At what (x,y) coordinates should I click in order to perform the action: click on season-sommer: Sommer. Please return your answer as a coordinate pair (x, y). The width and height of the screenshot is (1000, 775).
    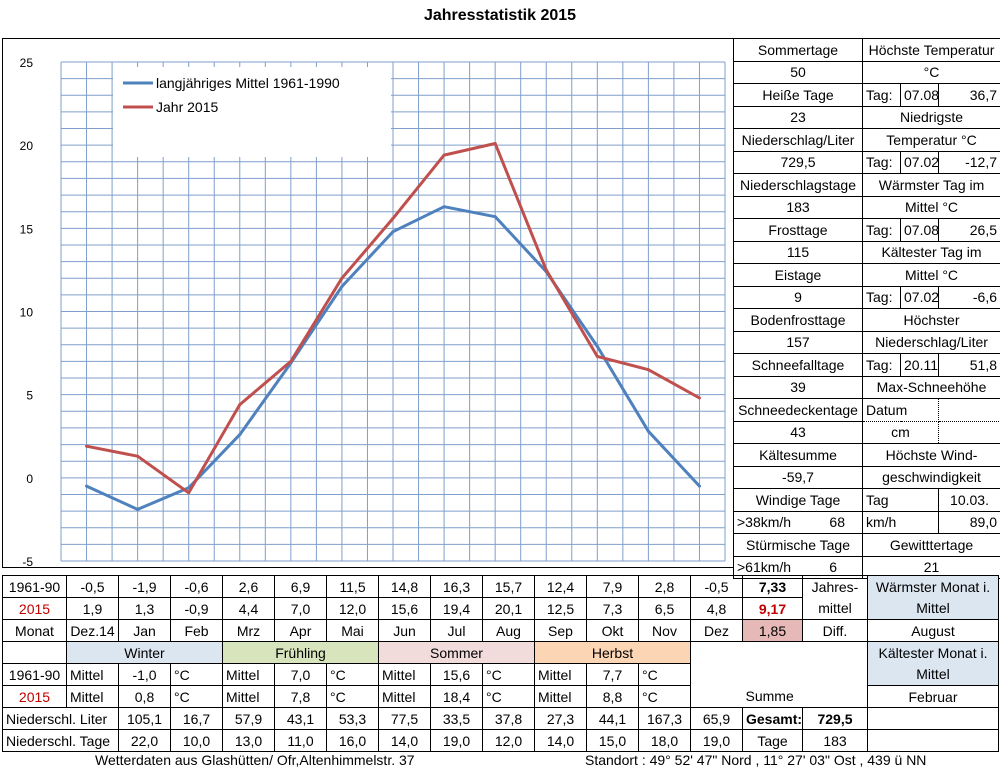
    Looking at the image, I should click on (456, 652).